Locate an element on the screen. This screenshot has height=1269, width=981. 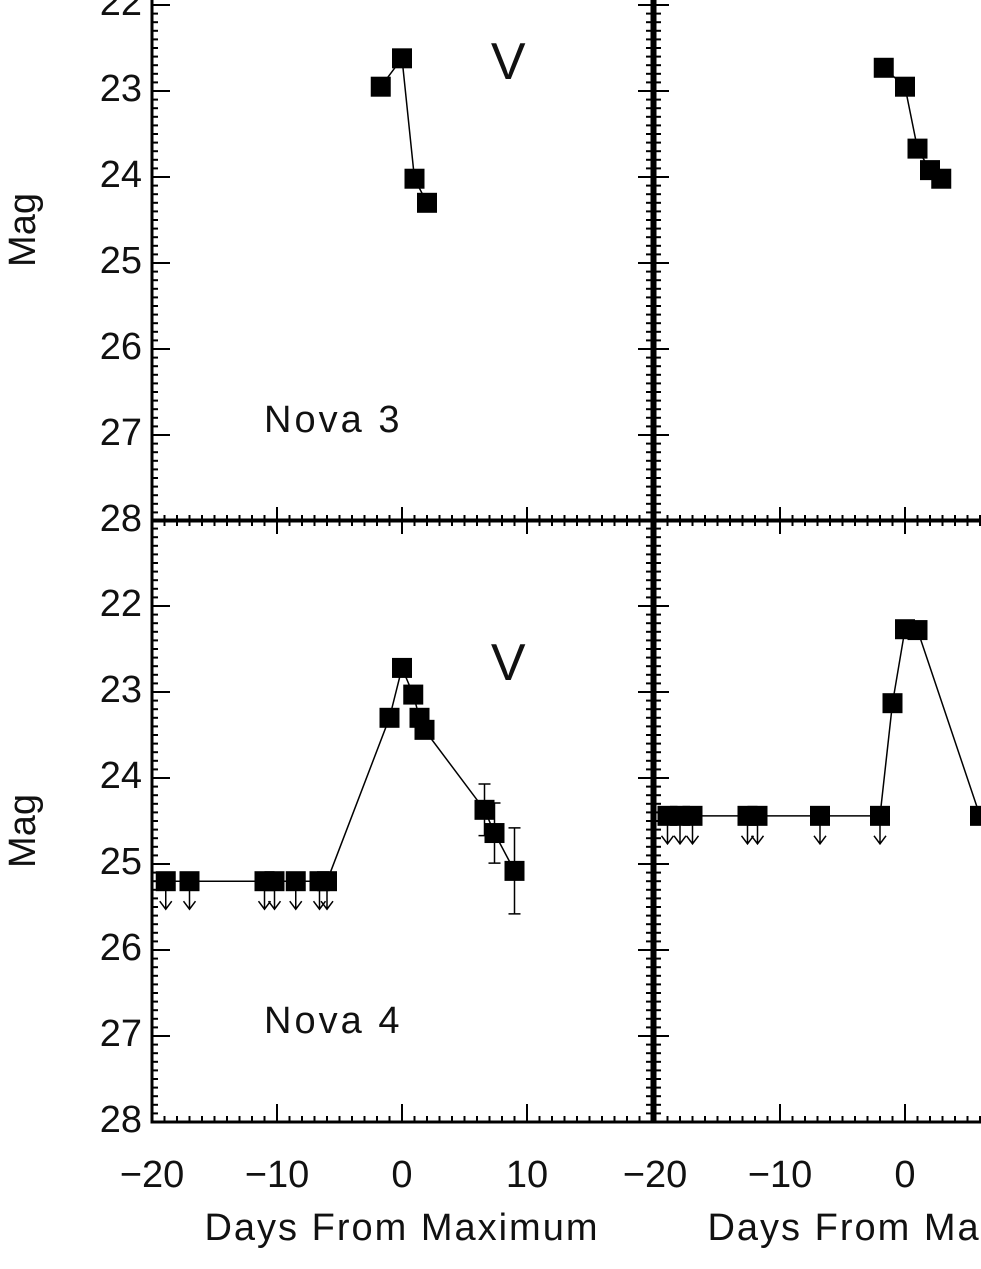
x-tick-label: 10 is located at coordinates (527, 1175).